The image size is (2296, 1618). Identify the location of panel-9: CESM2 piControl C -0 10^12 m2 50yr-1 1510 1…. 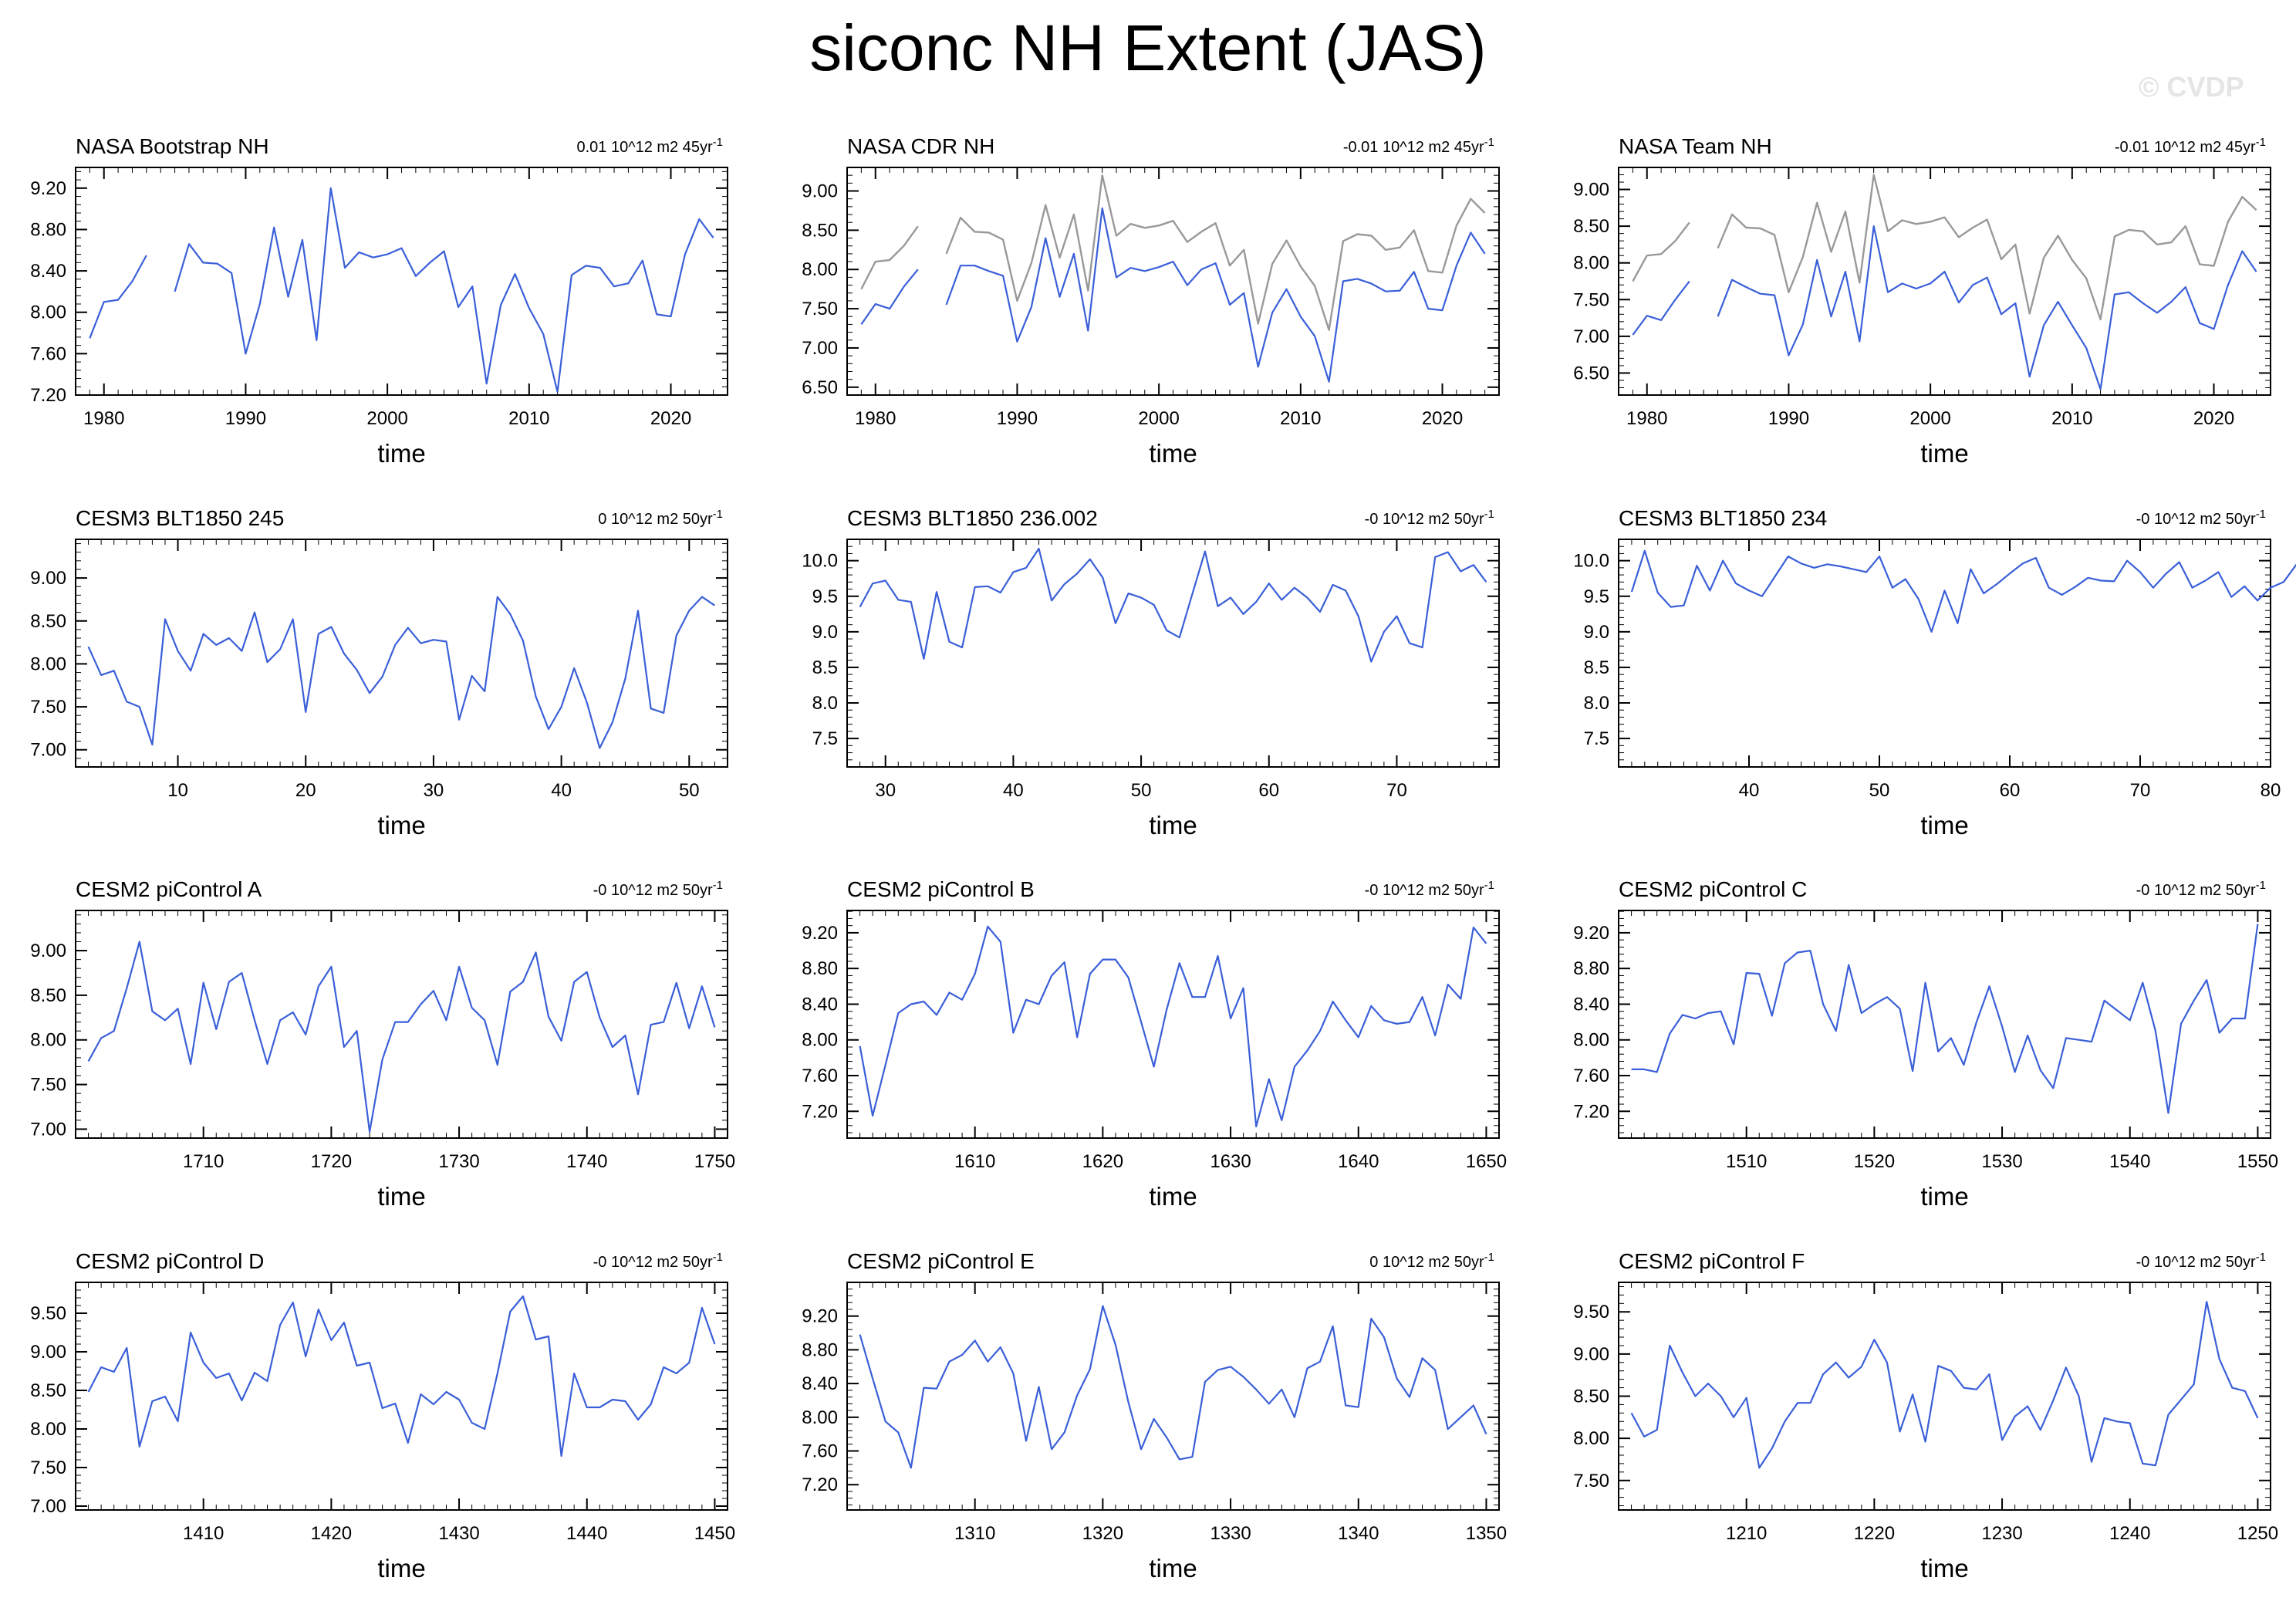
(1925, 1044).